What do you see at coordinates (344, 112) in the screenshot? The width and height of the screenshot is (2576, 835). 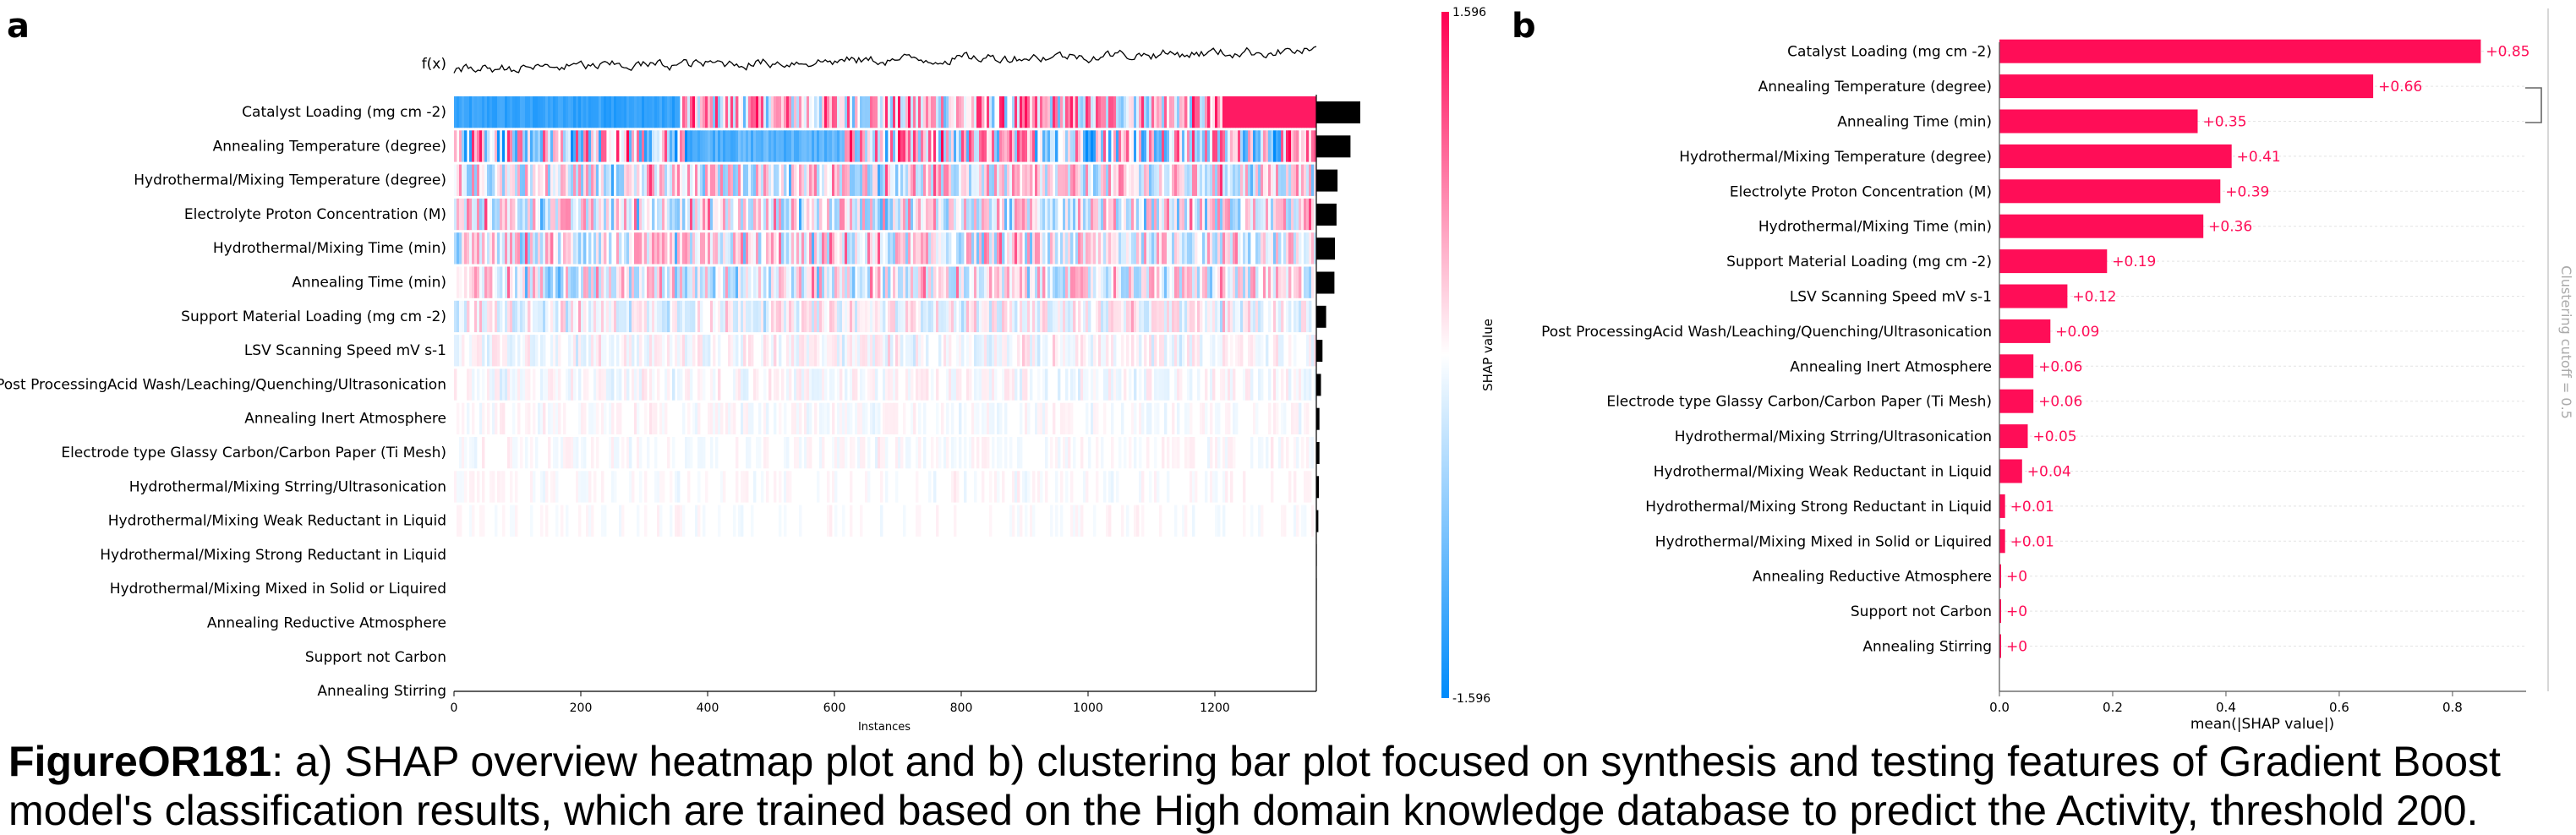 I see `heatmap-feature-label: Catalyst Loading (mg cm -2)` at bounding box center [344, 112].